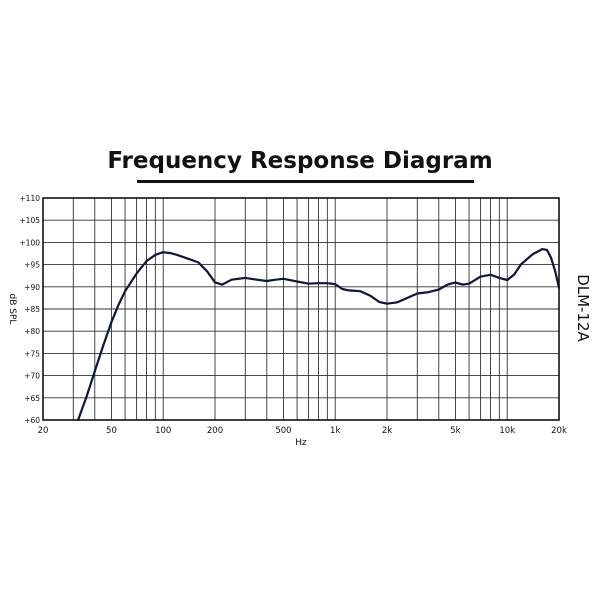 This screenshot has height=600, width=600. Describe the element at coordinates (32, 398) in the screenshot. I see `y-tick-label: +65` at that location.